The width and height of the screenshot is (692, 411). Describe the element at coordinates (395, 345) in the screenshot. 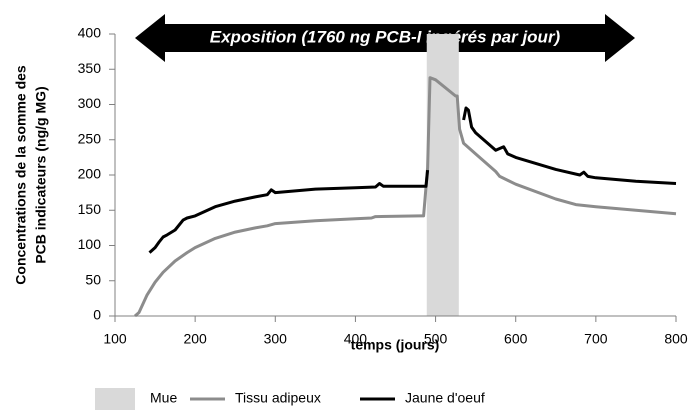

I see `x-axis-label: temps (jours)` at that location.